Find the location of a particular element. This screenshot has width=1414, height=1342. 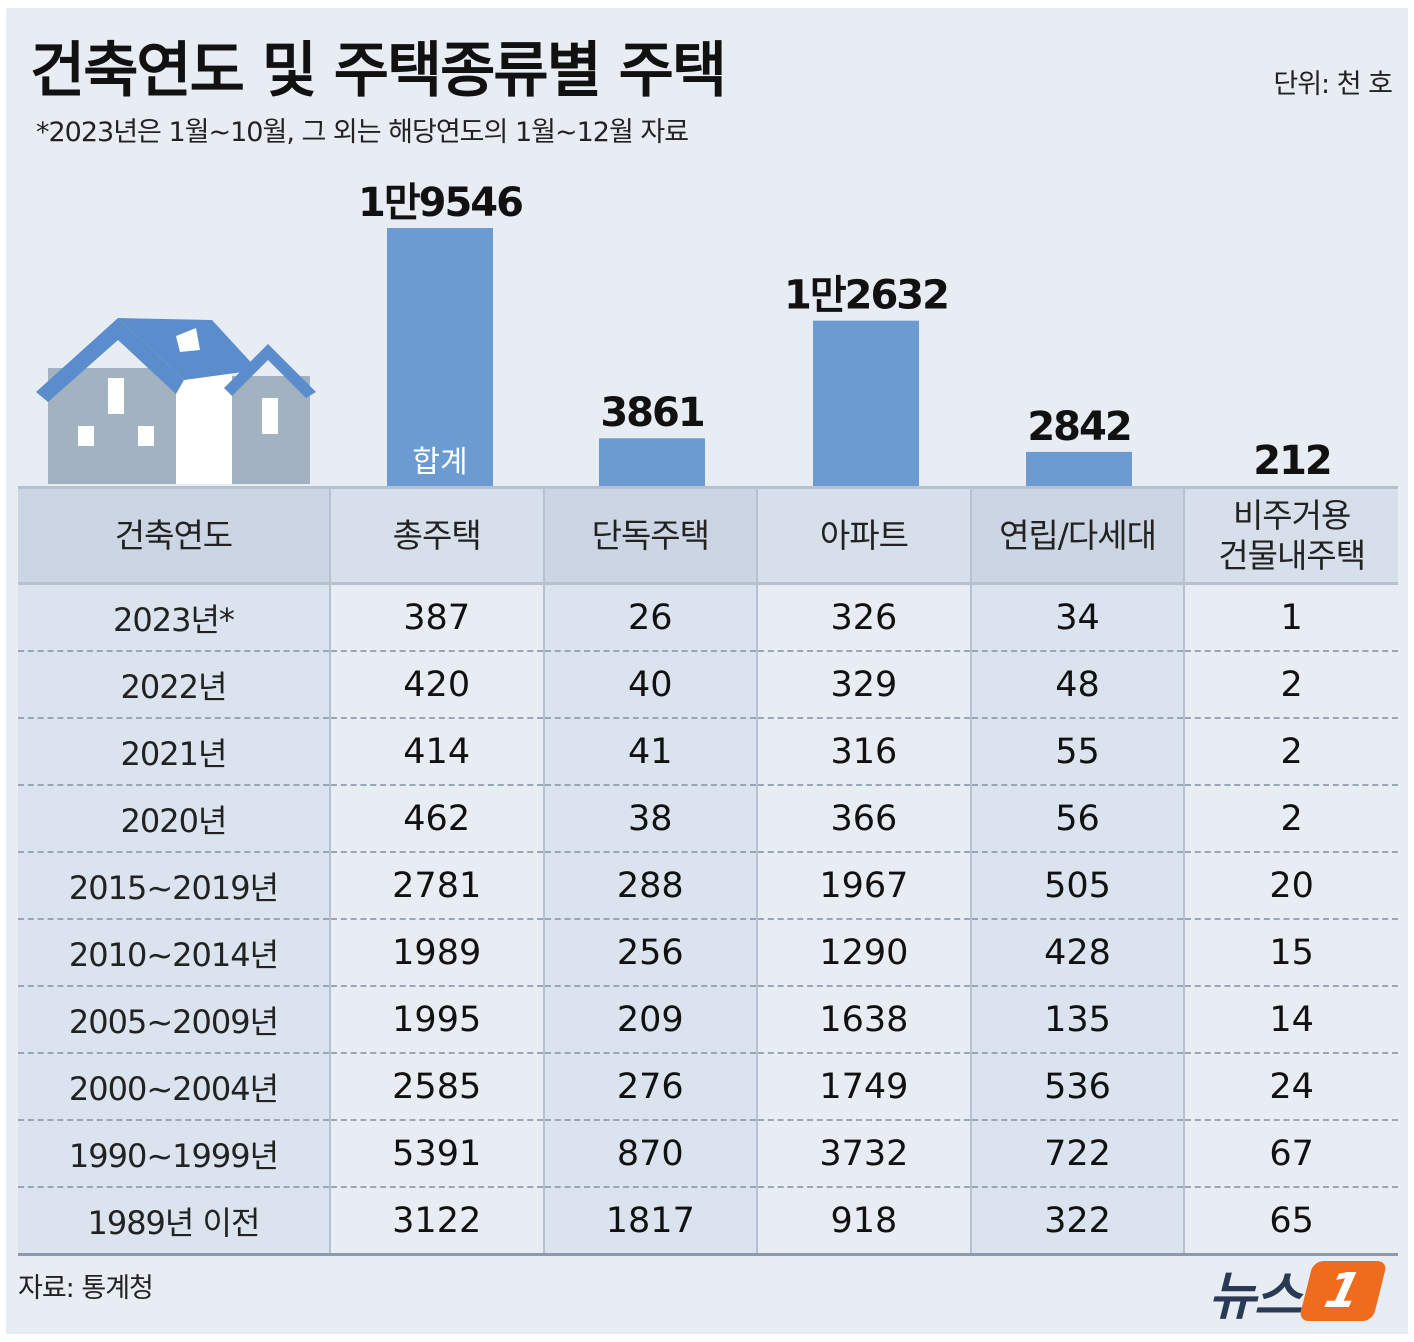

house-icon is located at coordinates (176, 401).